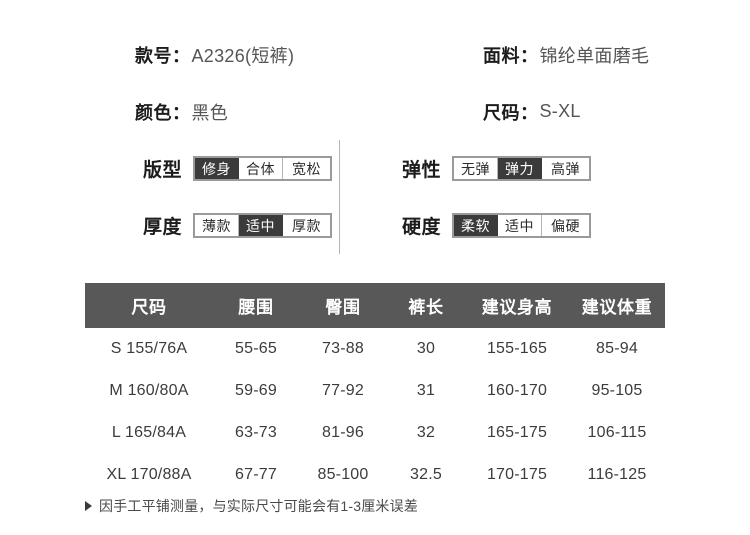 Image resolution: width=750 pixels, height=535 pixels. What do you see at coordinates (256, 305) in the screenshot?
I see `column-header-waist: 腰围` at bounding box center [256, 305].